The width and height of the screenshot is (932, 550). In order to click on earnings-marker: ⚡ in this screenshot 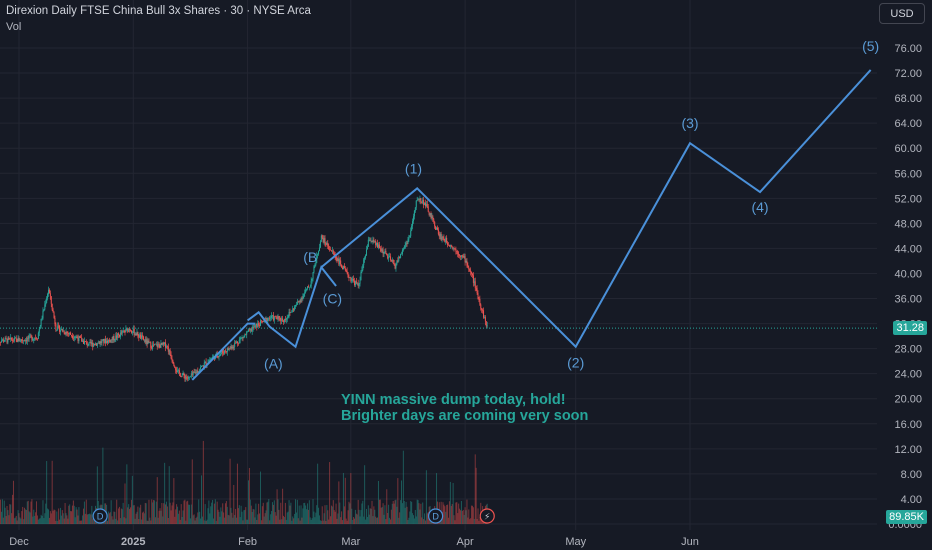, I will do `click(487, 516)`.